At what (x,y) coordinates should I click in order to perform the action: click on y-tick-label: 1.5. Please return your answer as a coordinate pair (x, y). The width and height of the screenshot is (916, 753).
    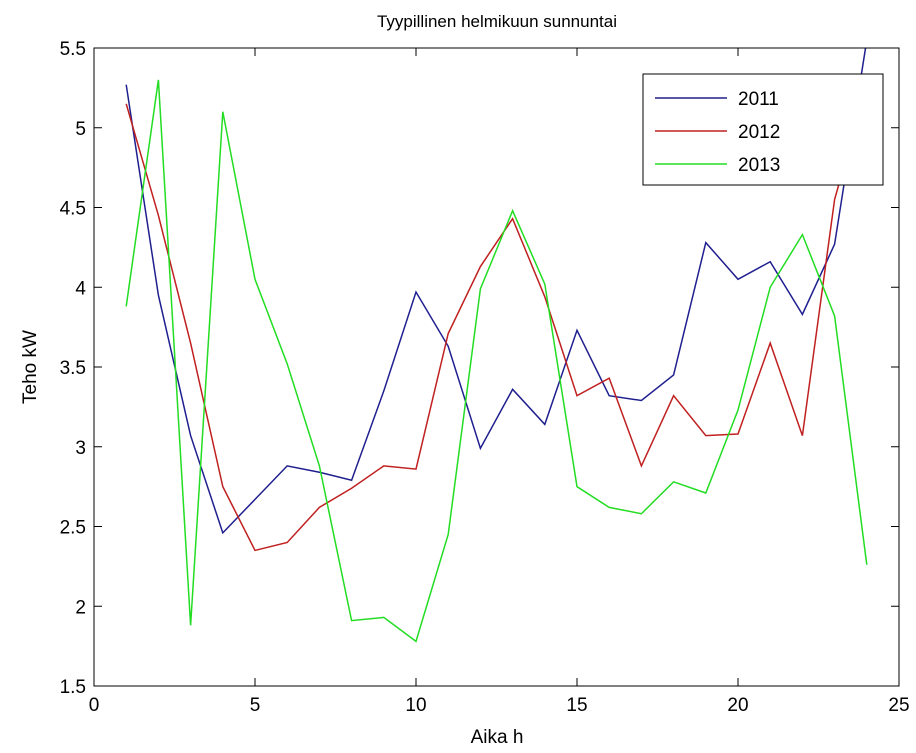
    Looking at the image, I should click on (73, 687).